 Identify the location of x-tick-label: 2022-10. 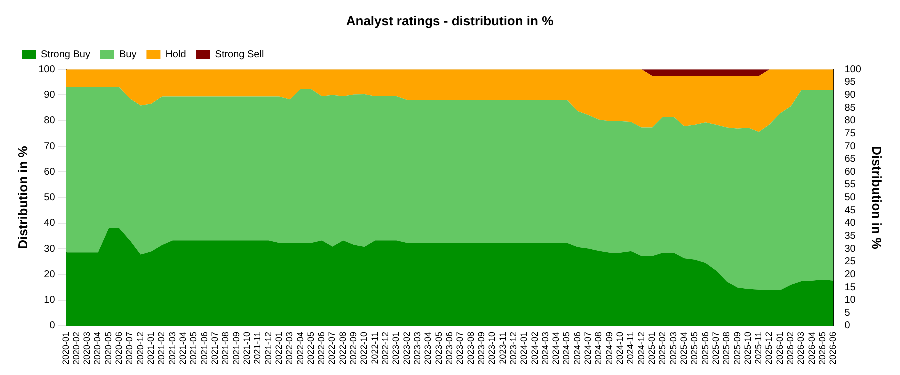
(364, 348).